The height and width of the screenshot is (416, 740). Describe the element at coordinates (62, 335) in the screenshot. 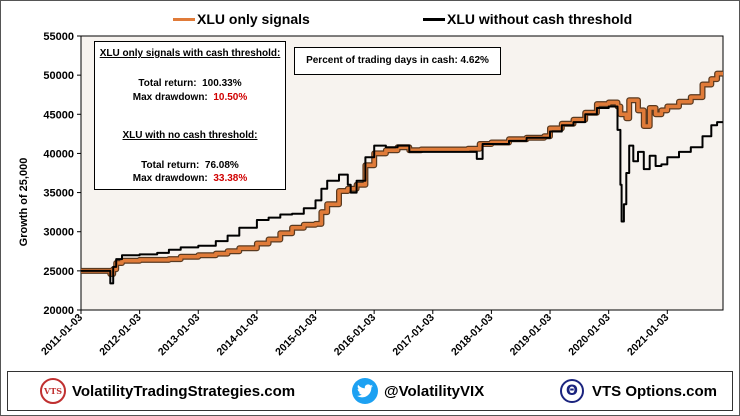

I see `x-tick-label: 2011-01-03` at that location.